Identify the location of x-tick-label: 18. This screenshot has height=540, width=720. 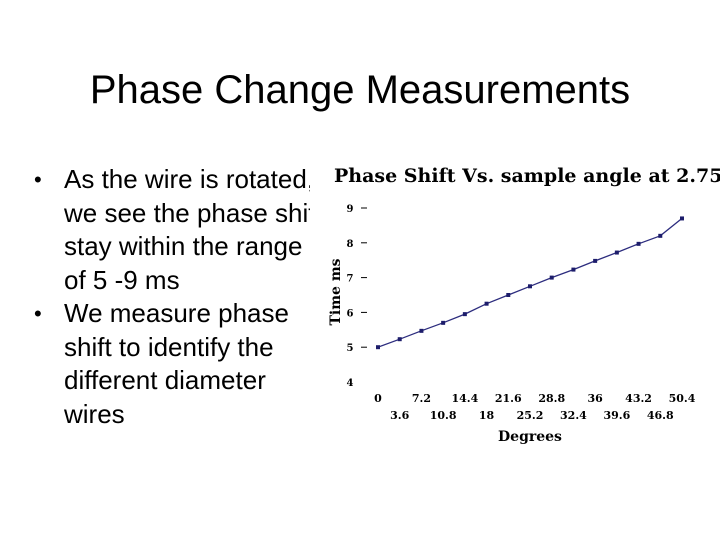
(487, 415).